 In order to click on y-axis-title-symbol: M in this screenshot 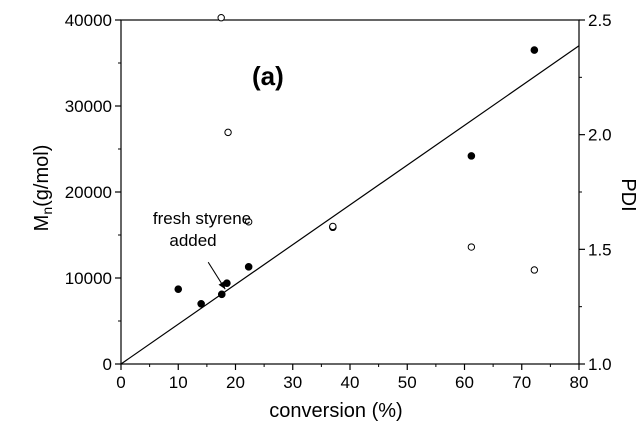, I will do `click(42, 223)`.